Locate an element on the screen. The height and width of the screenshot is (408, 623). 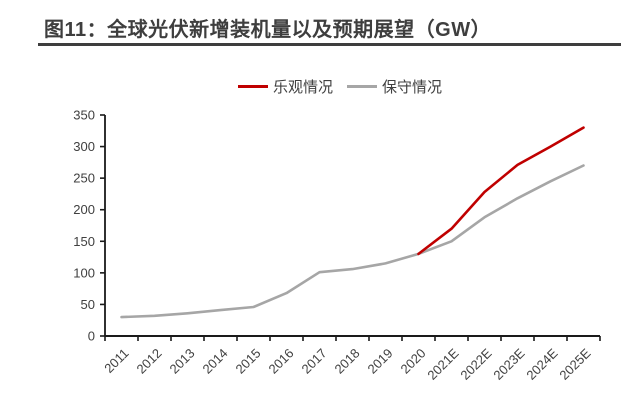
legend-item-optimistic: 乐观情况 is located at coordinates (285, 86).